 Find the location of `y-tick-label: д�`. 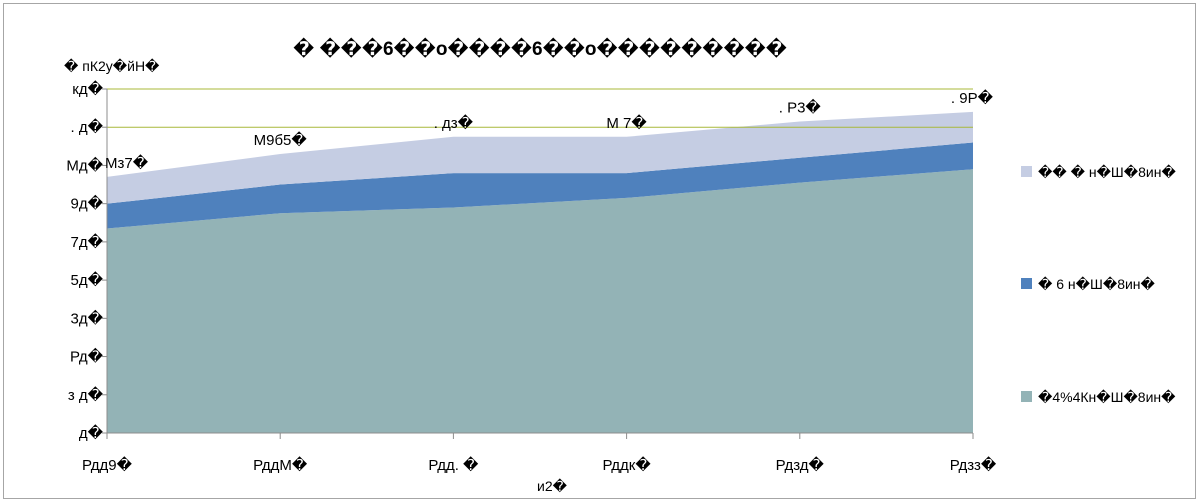

y-tick-label: д� is located at coordinates (91, 433).